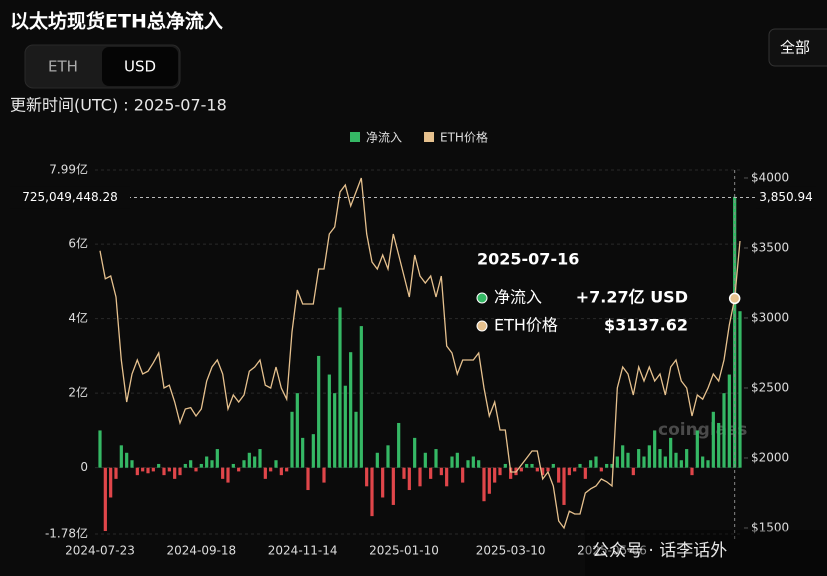  Describe the element at coordinates (770, 387) in the screenshot. I see `y2-tick-label: $2500` at that location.